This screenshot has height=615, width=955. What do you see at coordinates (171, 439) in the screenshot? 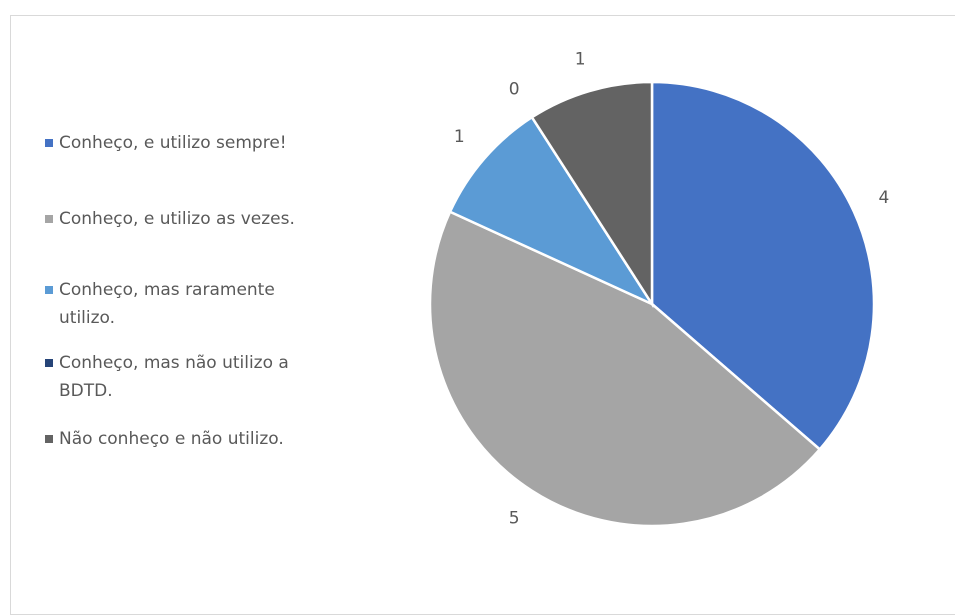
I see `legend-label: Não conheço e não utilizo.` at bounding box center [171, 439].